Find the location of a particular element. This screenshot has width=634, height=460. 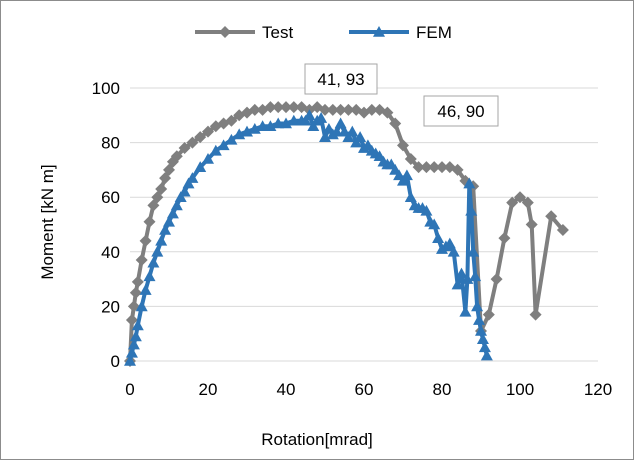

legend: Test FEM is located at coordinates (323, 32).